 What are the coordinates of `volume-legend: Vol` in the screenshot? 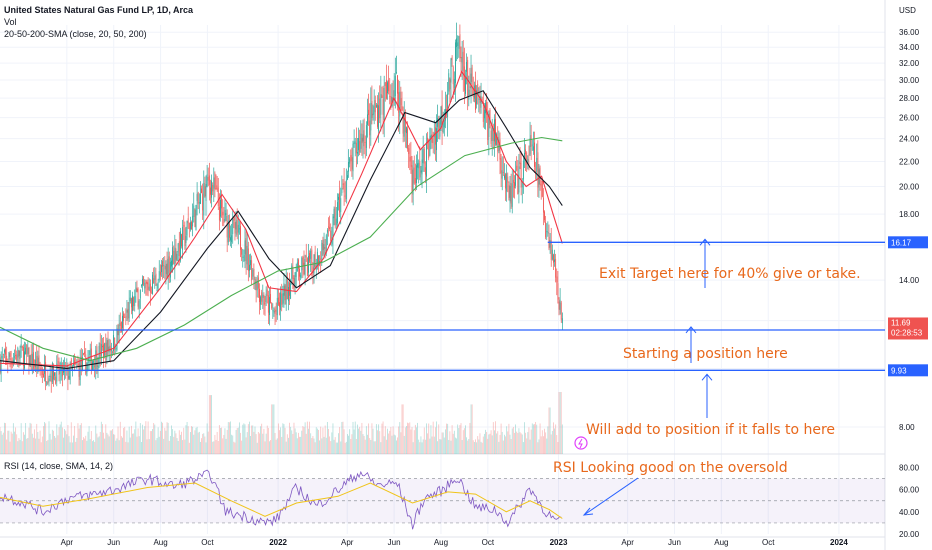 It's located at (10, 22).